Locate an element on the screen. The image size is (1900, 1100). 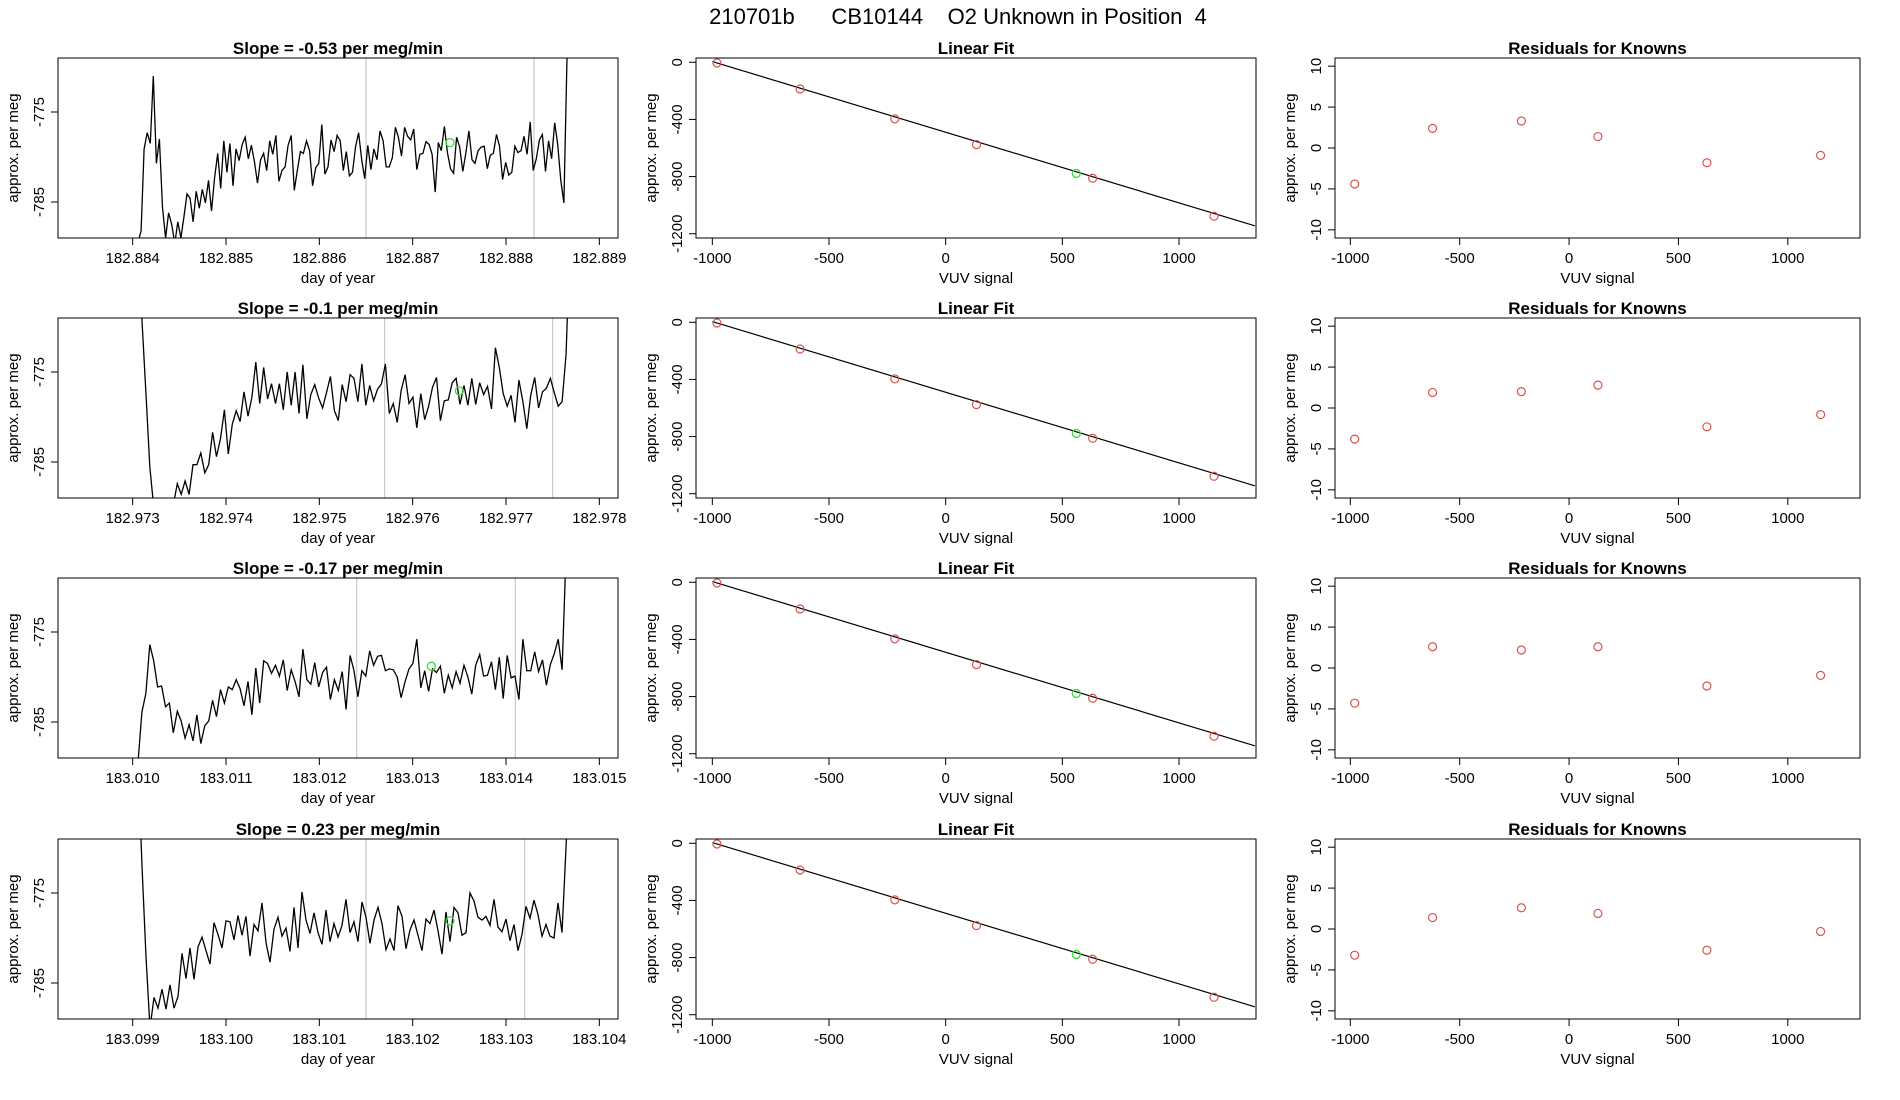
plot-title: Slope = -0.17 per meg/min is located at coordinates (338, 568).